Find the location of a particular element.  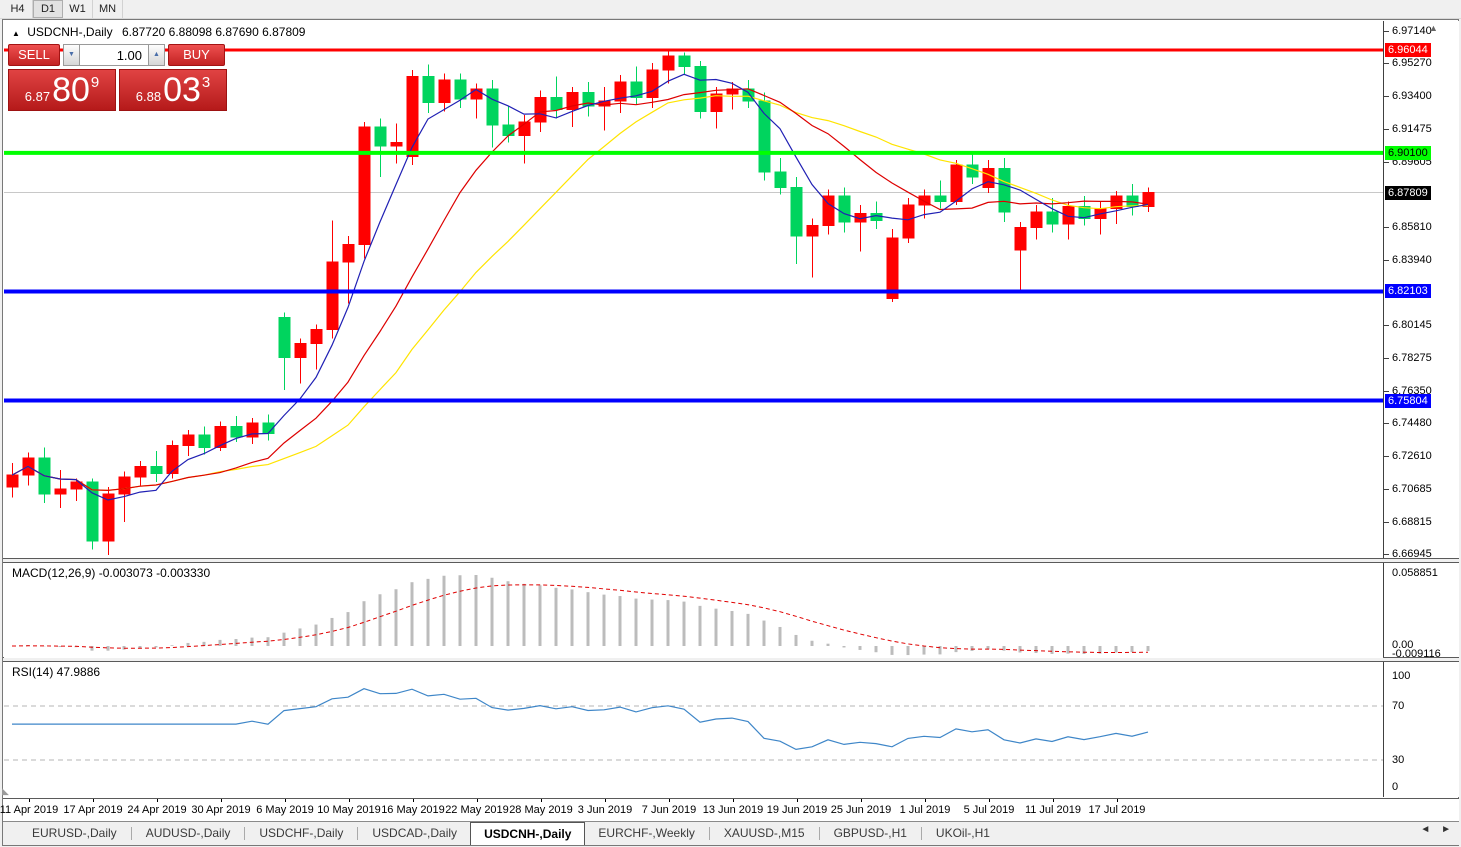

price-axis-label: 6.78275 is located at coordinates (1412, 357).